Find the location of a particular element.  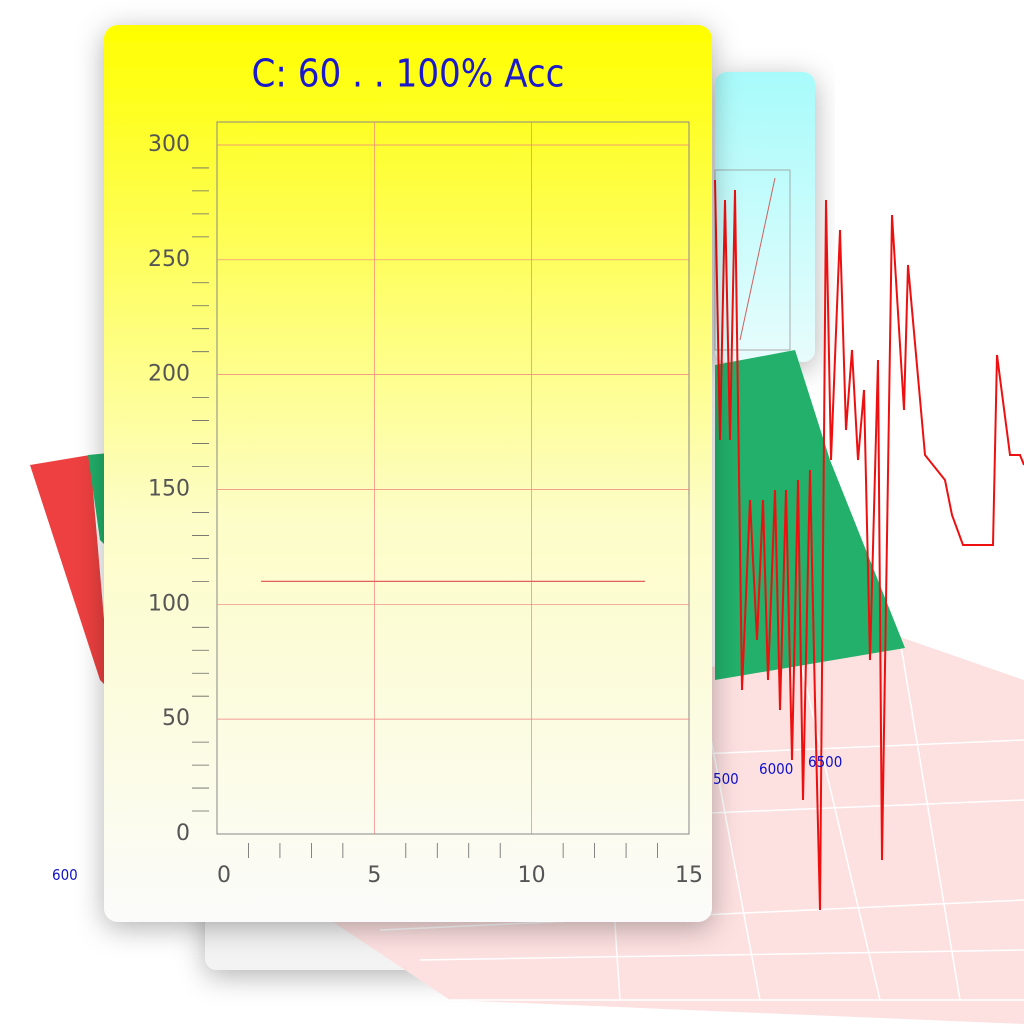

chart-title: C: 60 . . 100% Acc is located at coordinates (408, 74).